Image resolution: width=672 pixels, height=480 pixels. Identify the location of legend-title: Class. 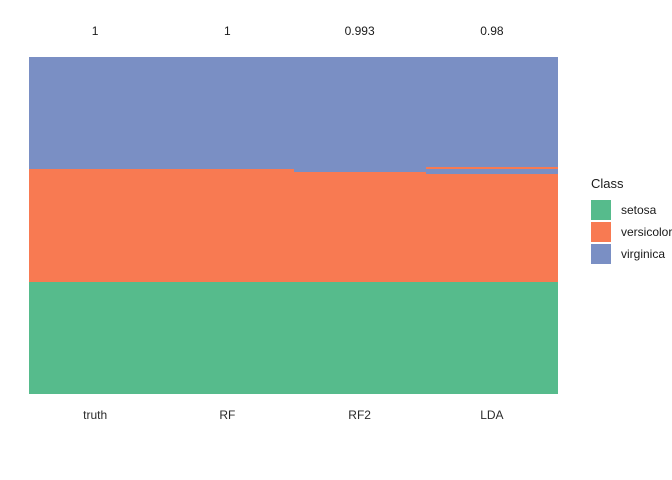
(607, 183).